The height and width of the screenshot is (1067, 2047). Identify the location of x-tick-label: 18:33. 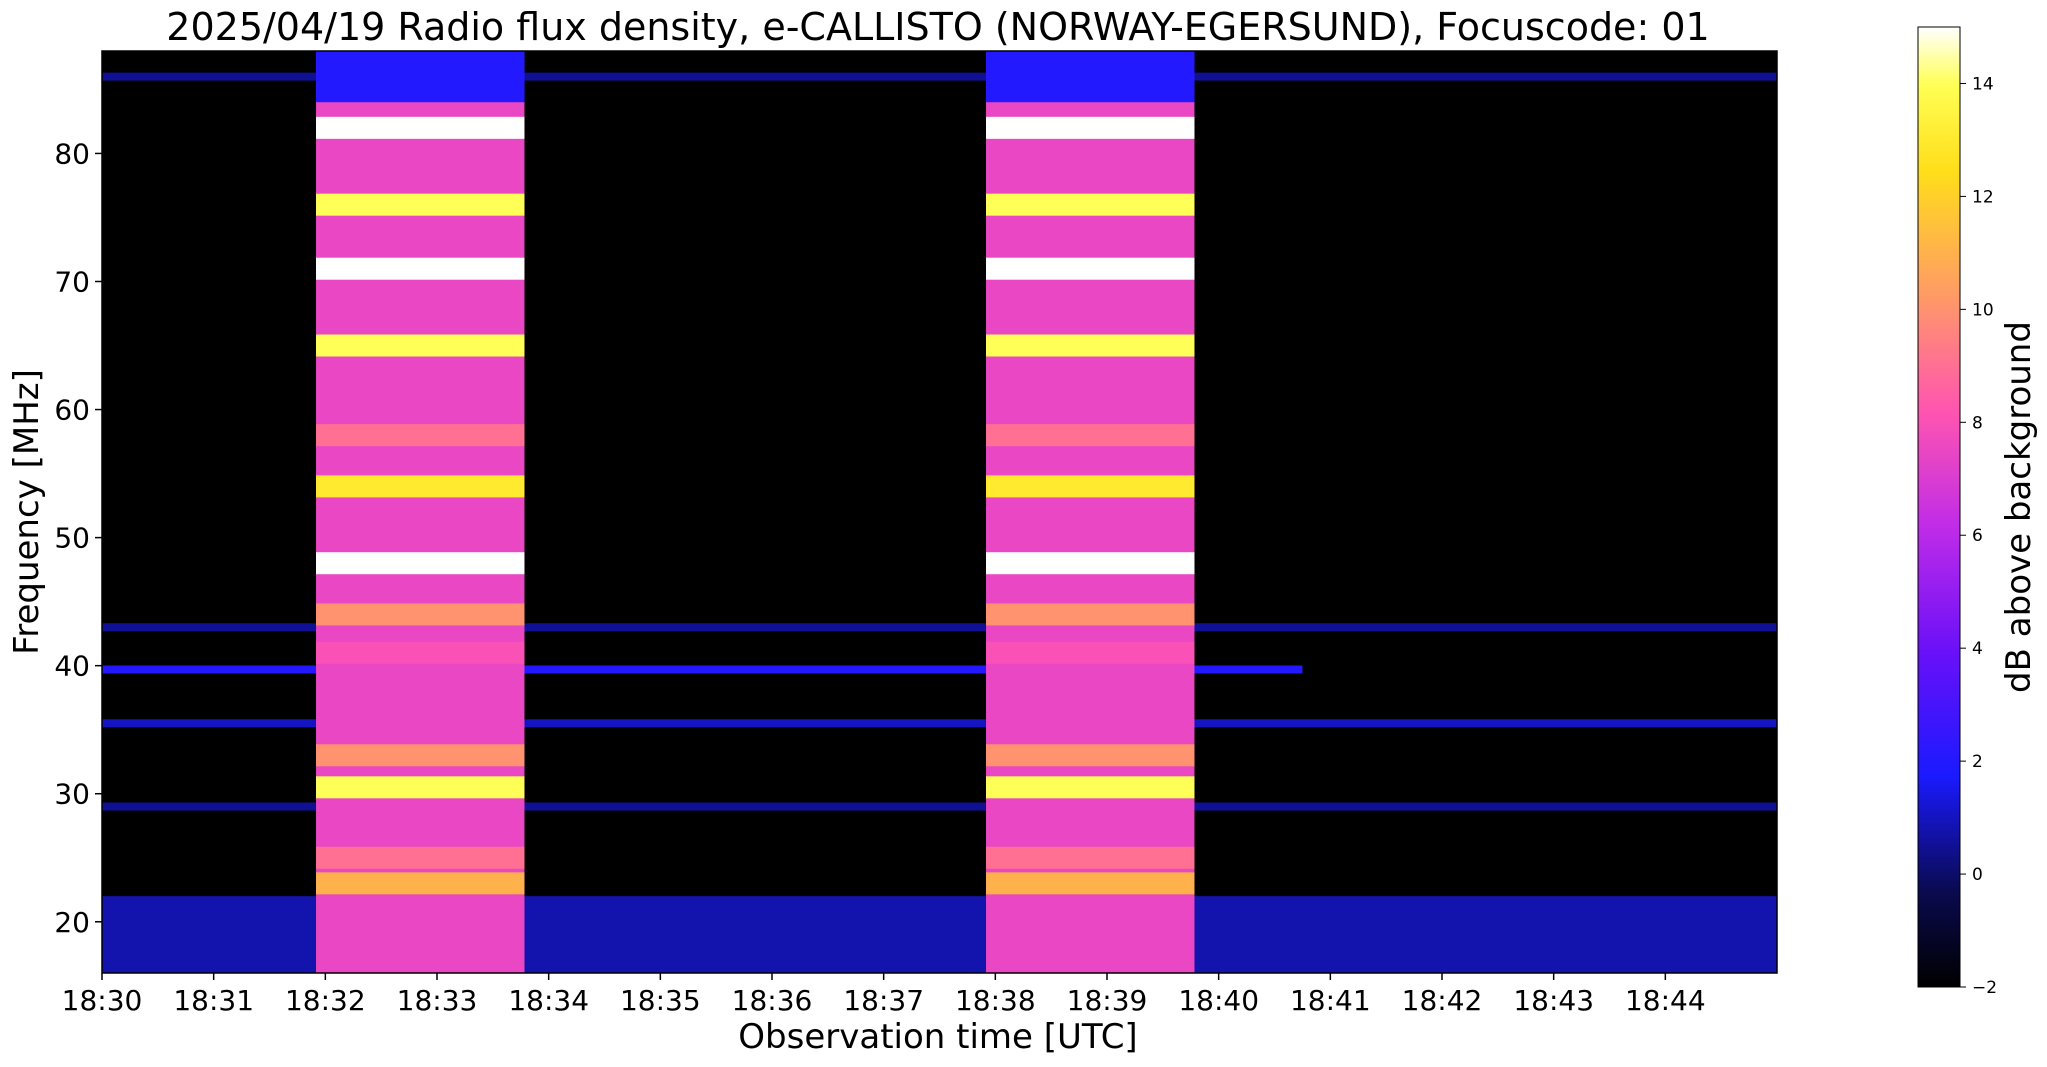
(437, 1000).